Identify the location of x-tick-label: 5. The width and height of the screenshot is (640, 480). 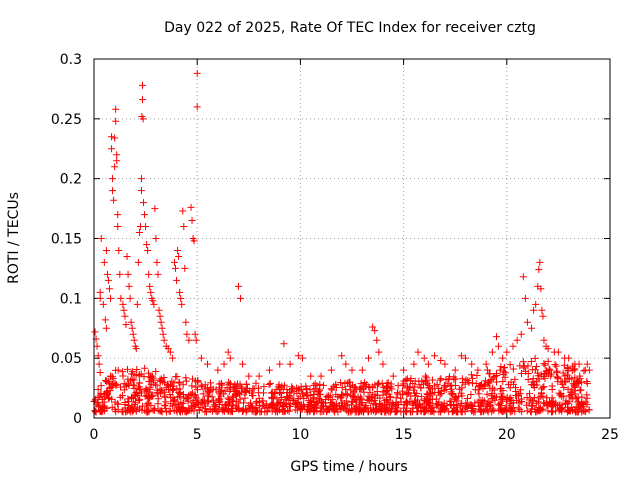
(197, 435).